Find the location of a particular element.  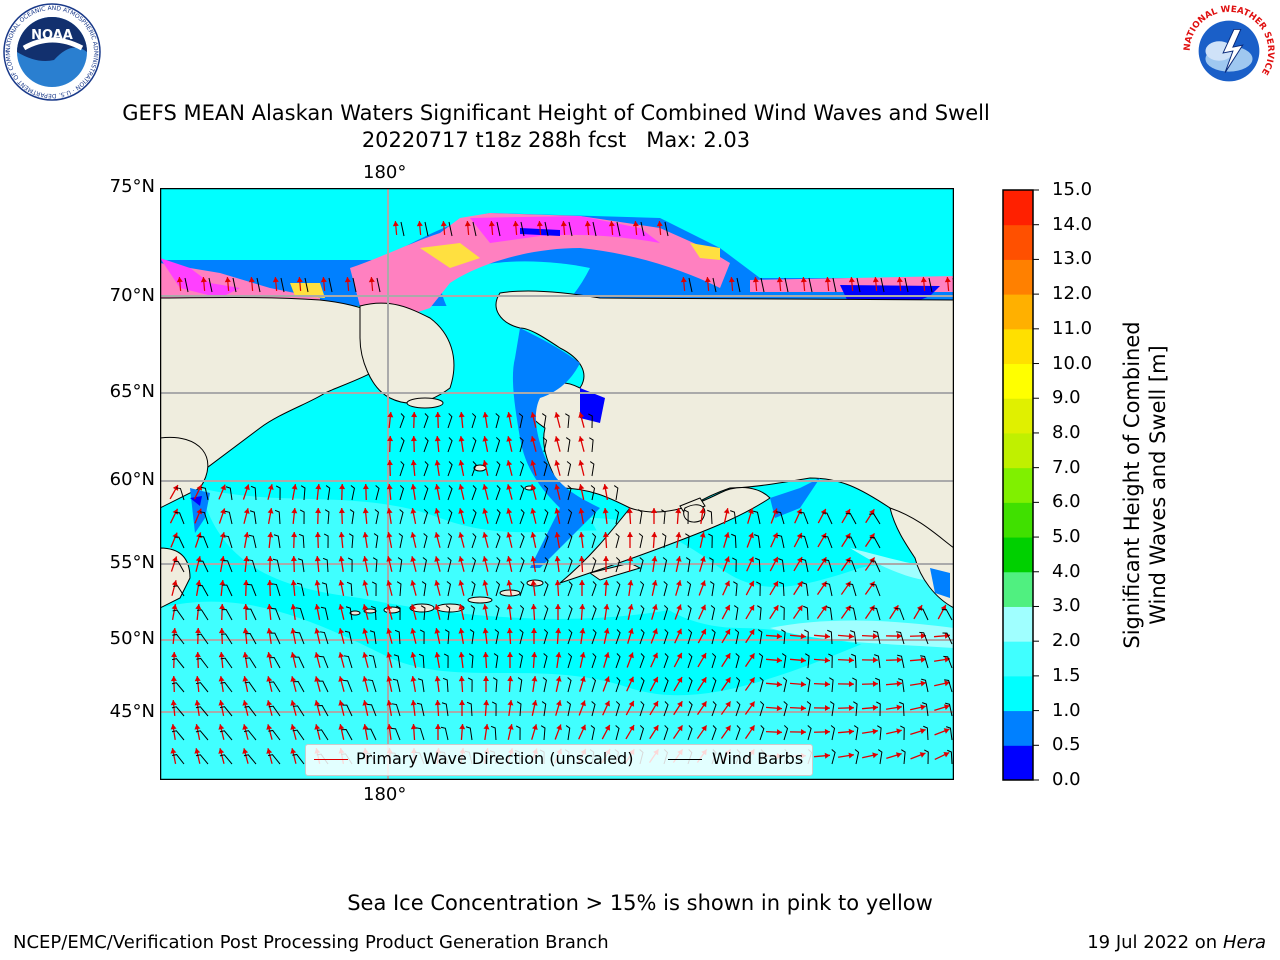

lon-label-top: 180° is located at coordinates (385, 172).